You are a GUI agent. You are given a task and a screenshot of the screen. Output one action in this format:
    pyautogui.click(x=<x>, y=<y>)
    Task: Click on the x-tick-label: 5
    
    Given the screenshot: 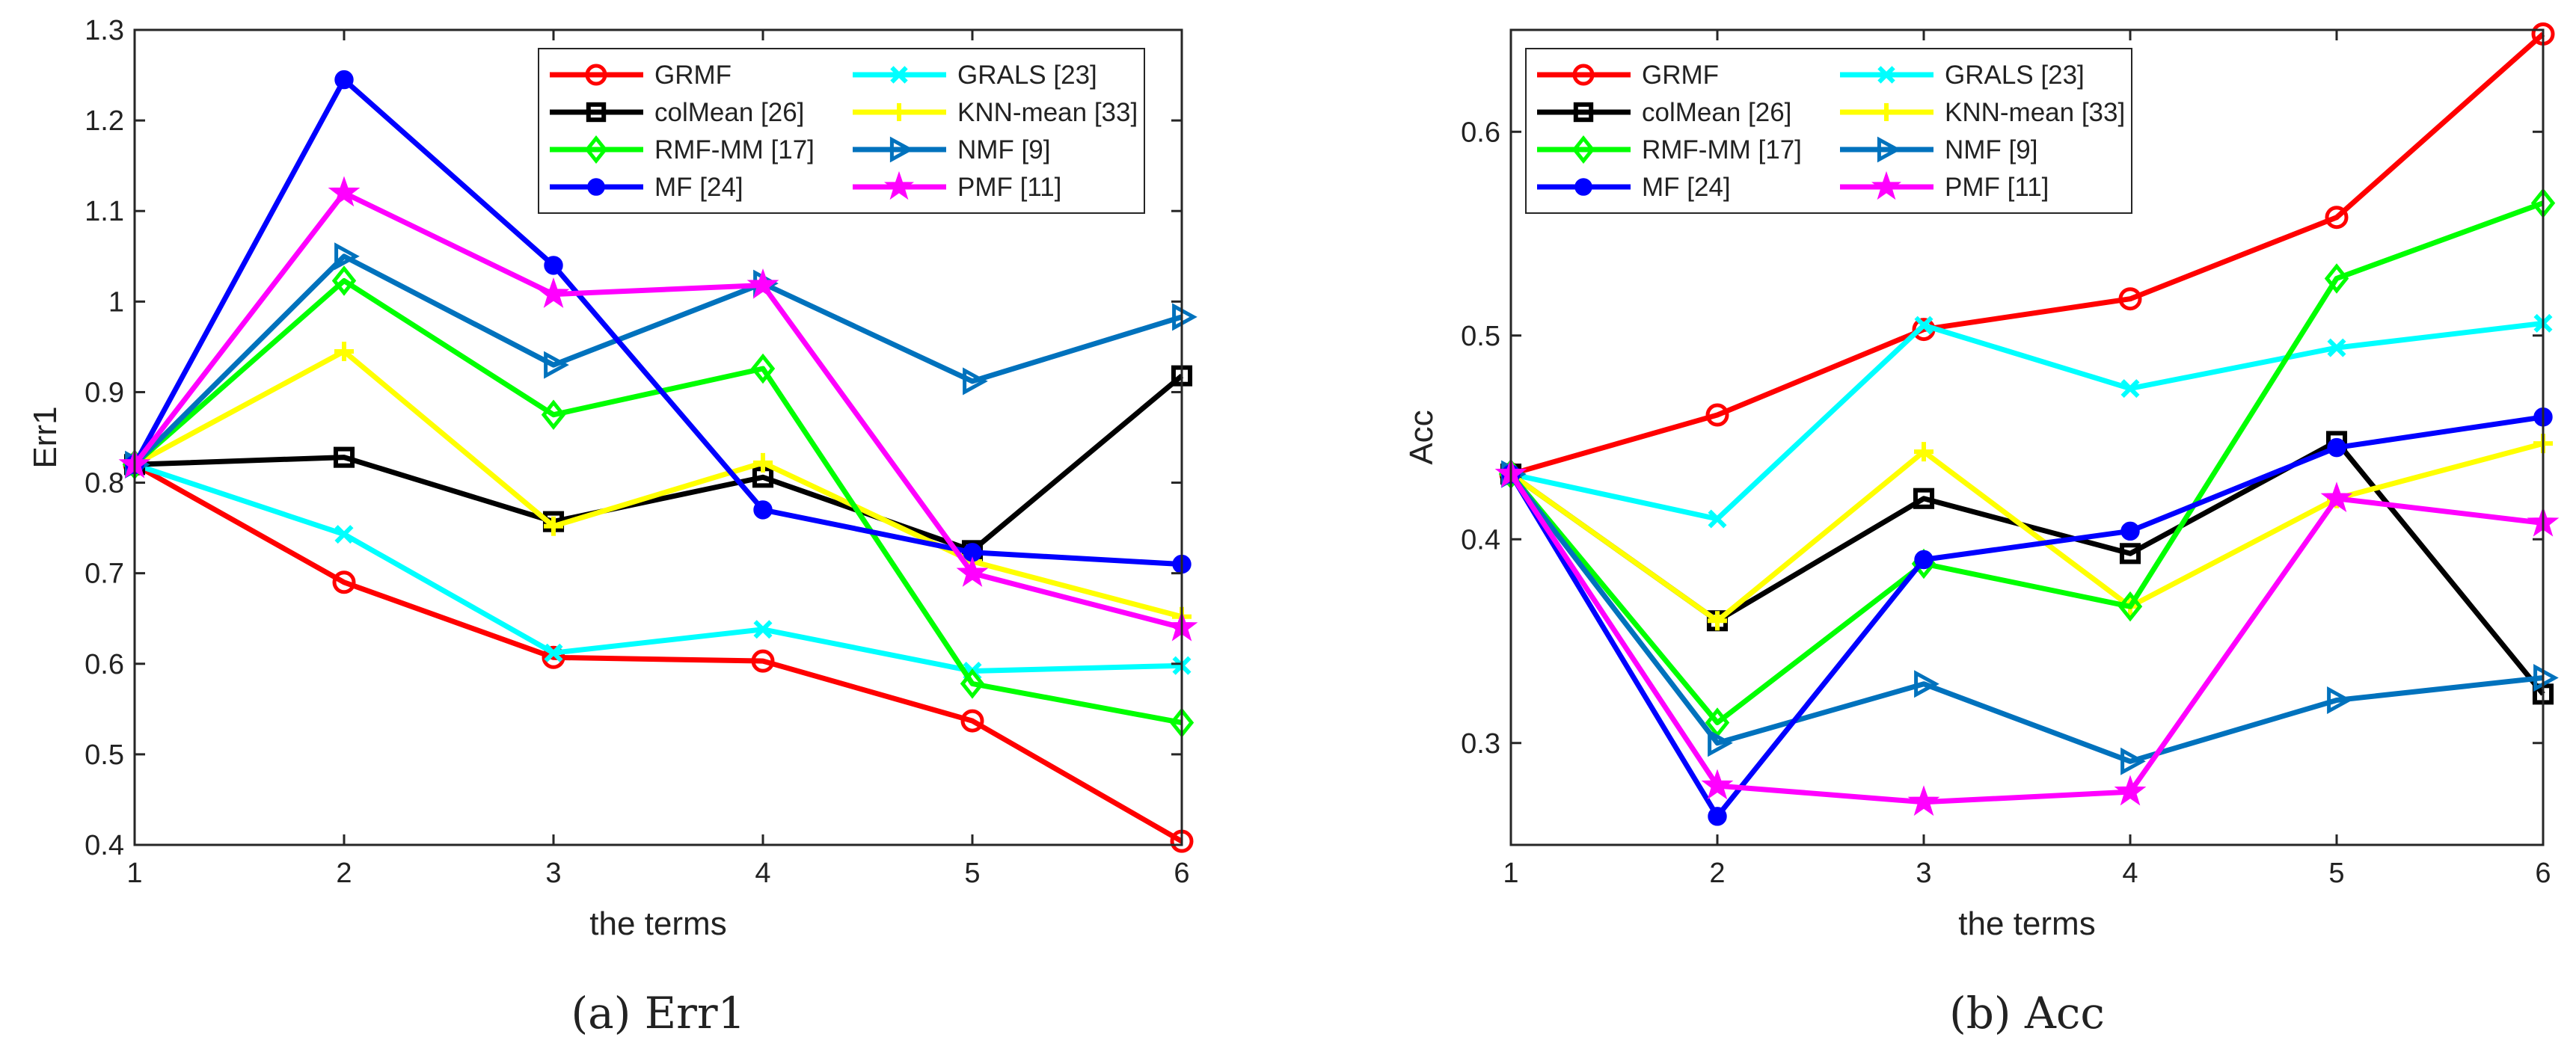 What is the action you would take?
    pyautogui.click(x=972, y=873)
    